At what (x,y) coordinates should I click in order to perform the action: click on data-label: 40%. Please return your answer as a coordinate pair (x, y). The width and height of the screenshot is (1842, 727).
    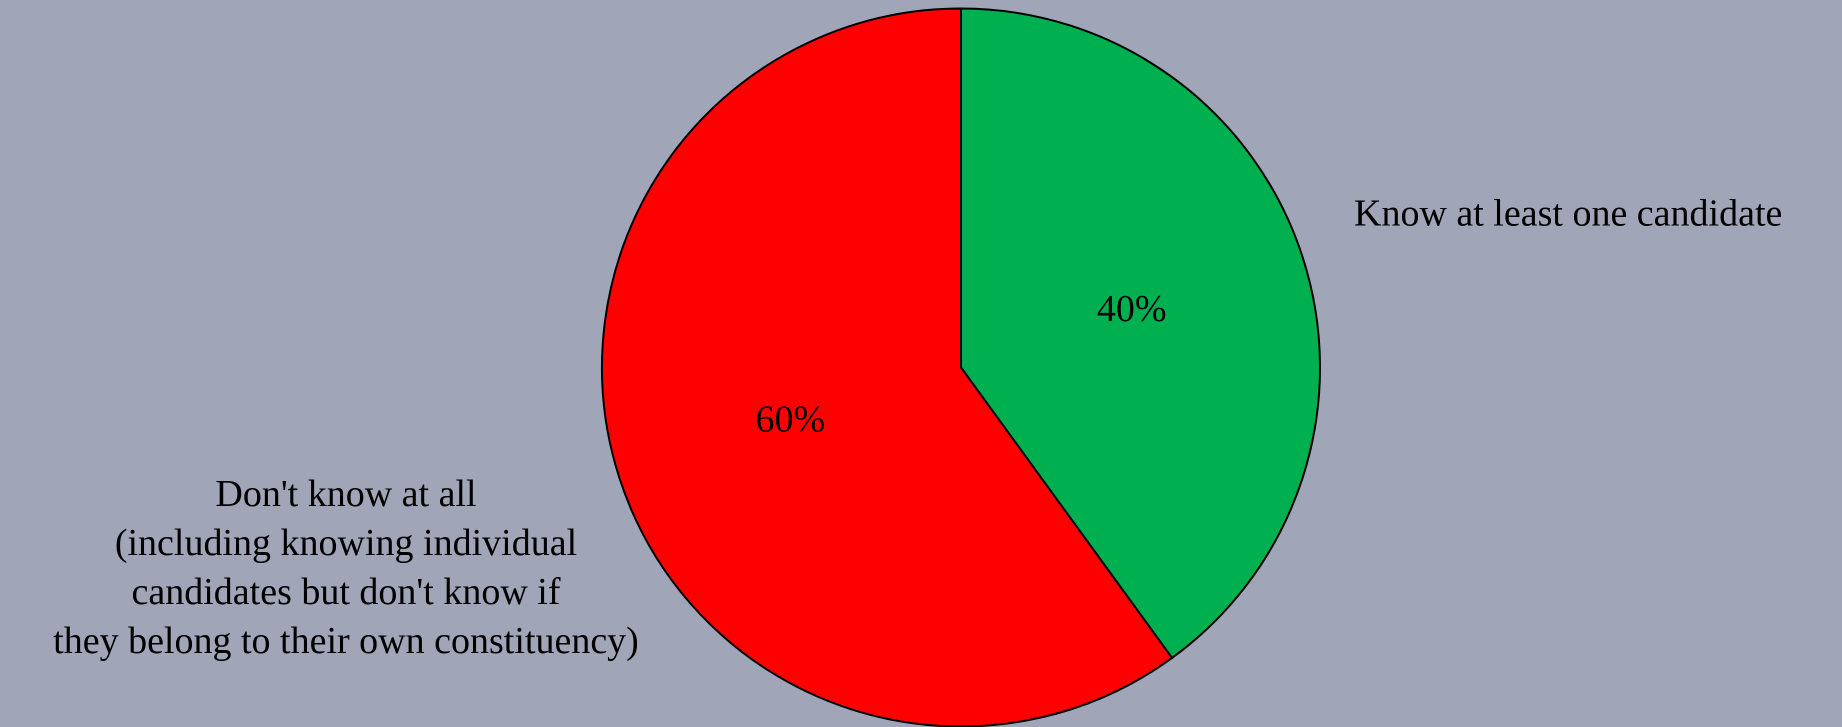
    Looking at the image, I should click on (1132, 309).